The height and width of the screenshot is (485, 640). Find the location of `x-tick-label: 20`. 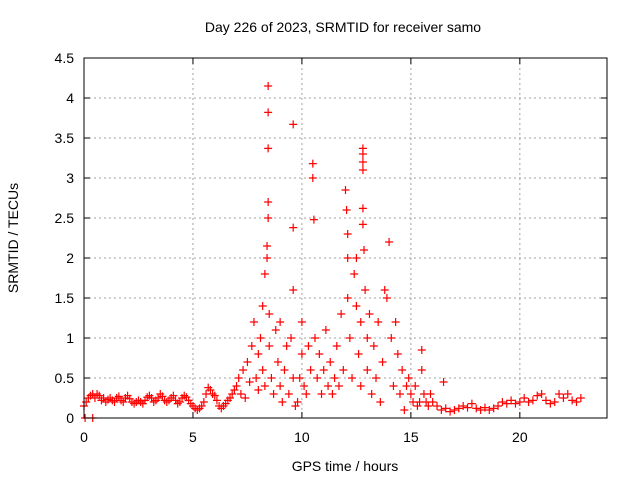

x-tick-label: 20 is located at coordinates (520, 437).